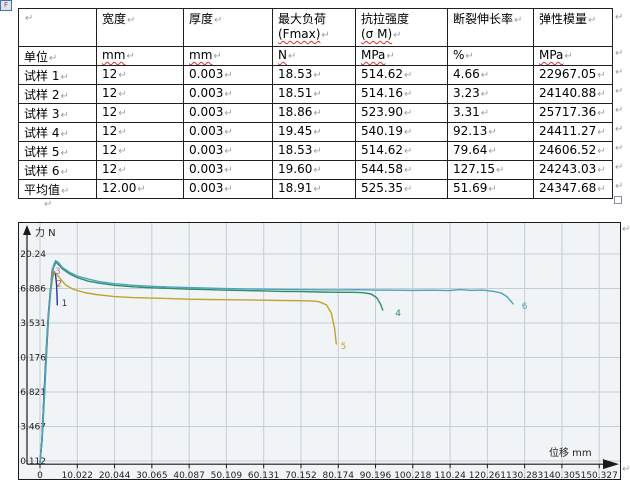 This screenshot has width=630, height=485. I want to click on value-cell: 540.19↵, so click(401, 132).